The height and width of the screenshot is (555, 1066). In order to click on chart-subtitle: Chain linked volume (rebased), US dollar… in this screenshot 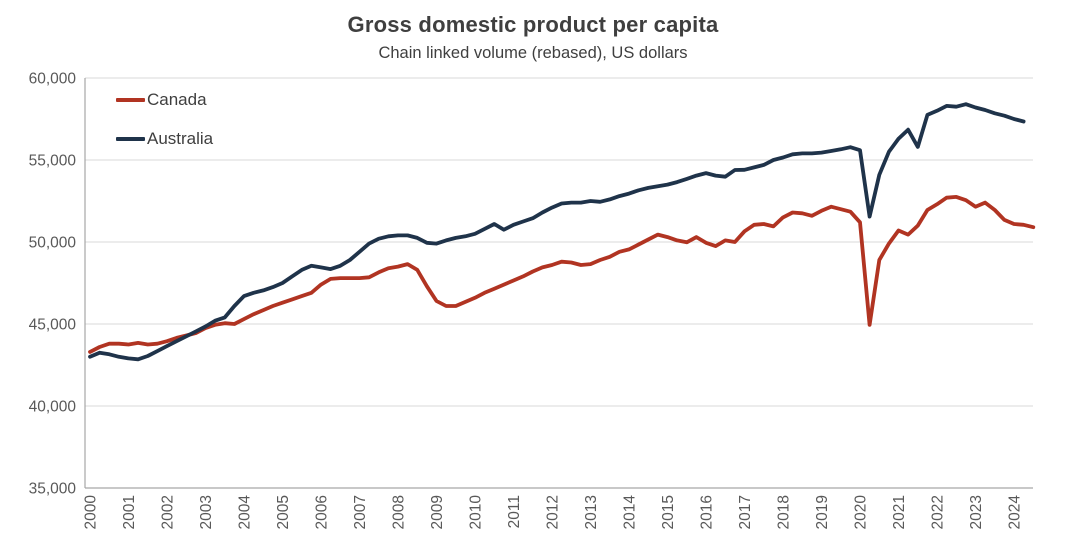, I will do `click(533, 53)`.